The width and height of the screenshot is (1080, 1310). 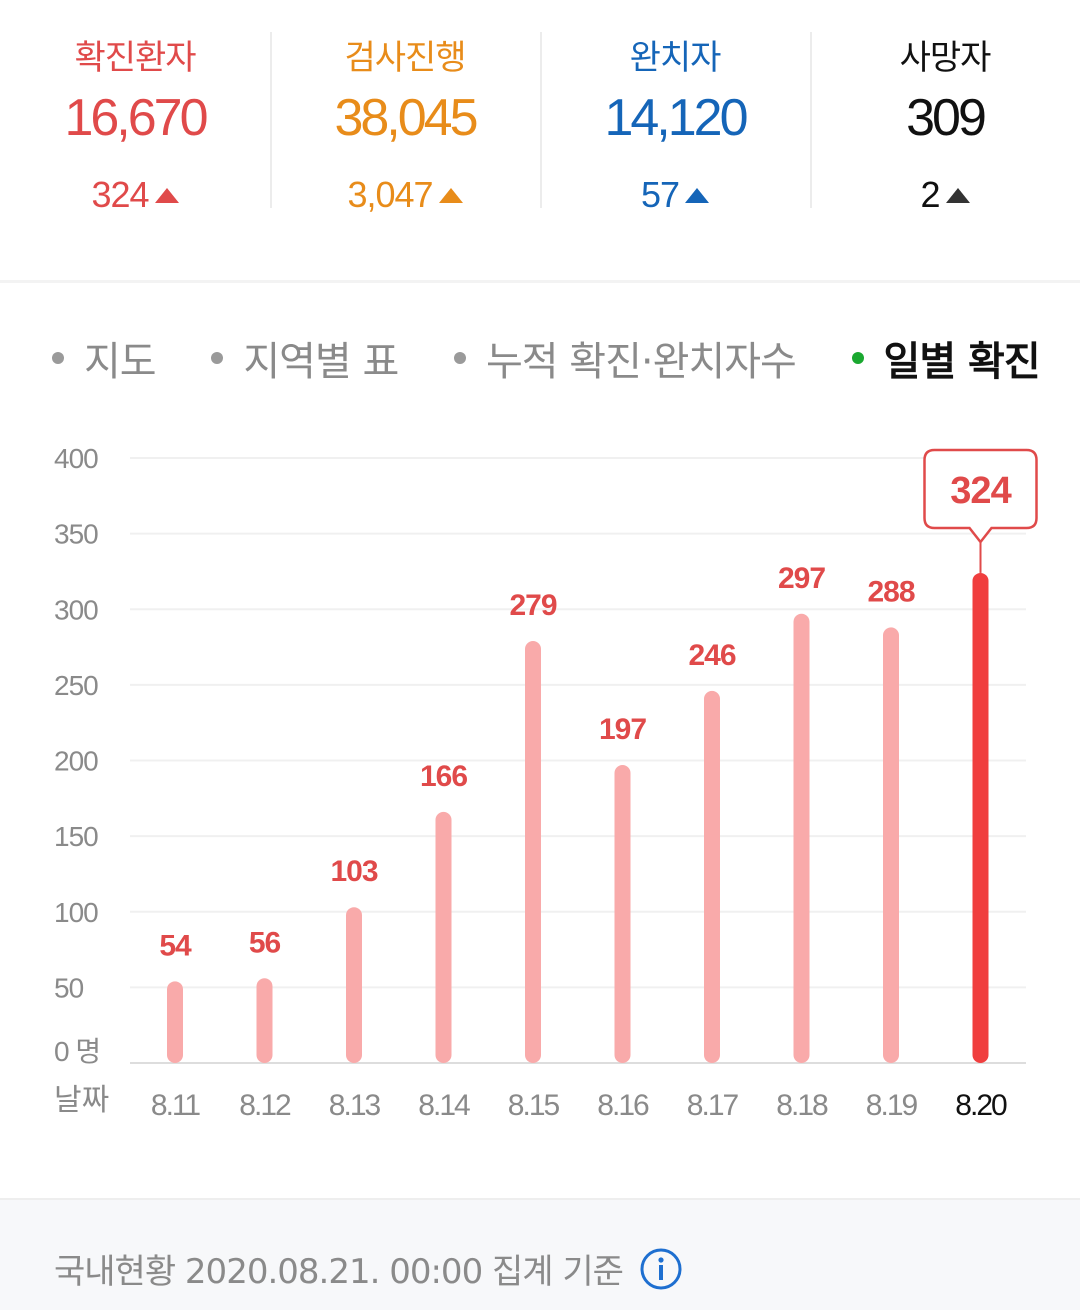 What do you see at coordinates (962, 362) in the screenshot?
I see `tab-label: 일별 확진` at bounding box center [962, 362].